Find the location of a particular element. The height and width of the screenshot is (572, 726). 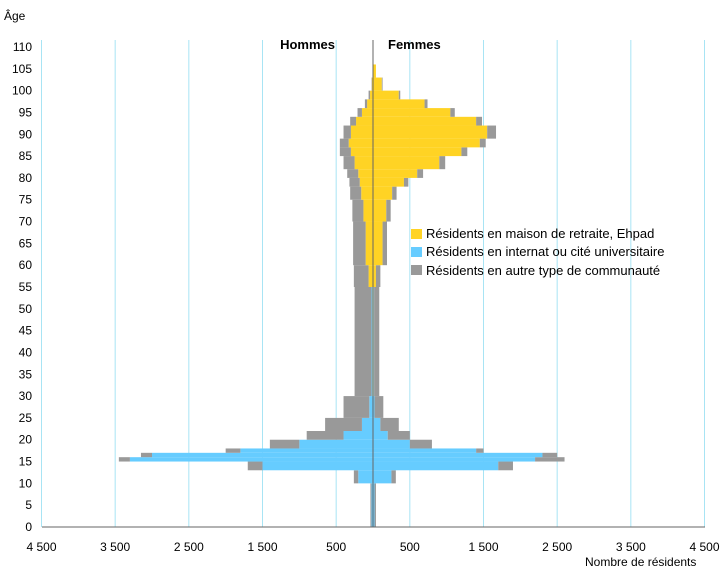

y-tick-label: 35 is located at coordinates (26, 374).